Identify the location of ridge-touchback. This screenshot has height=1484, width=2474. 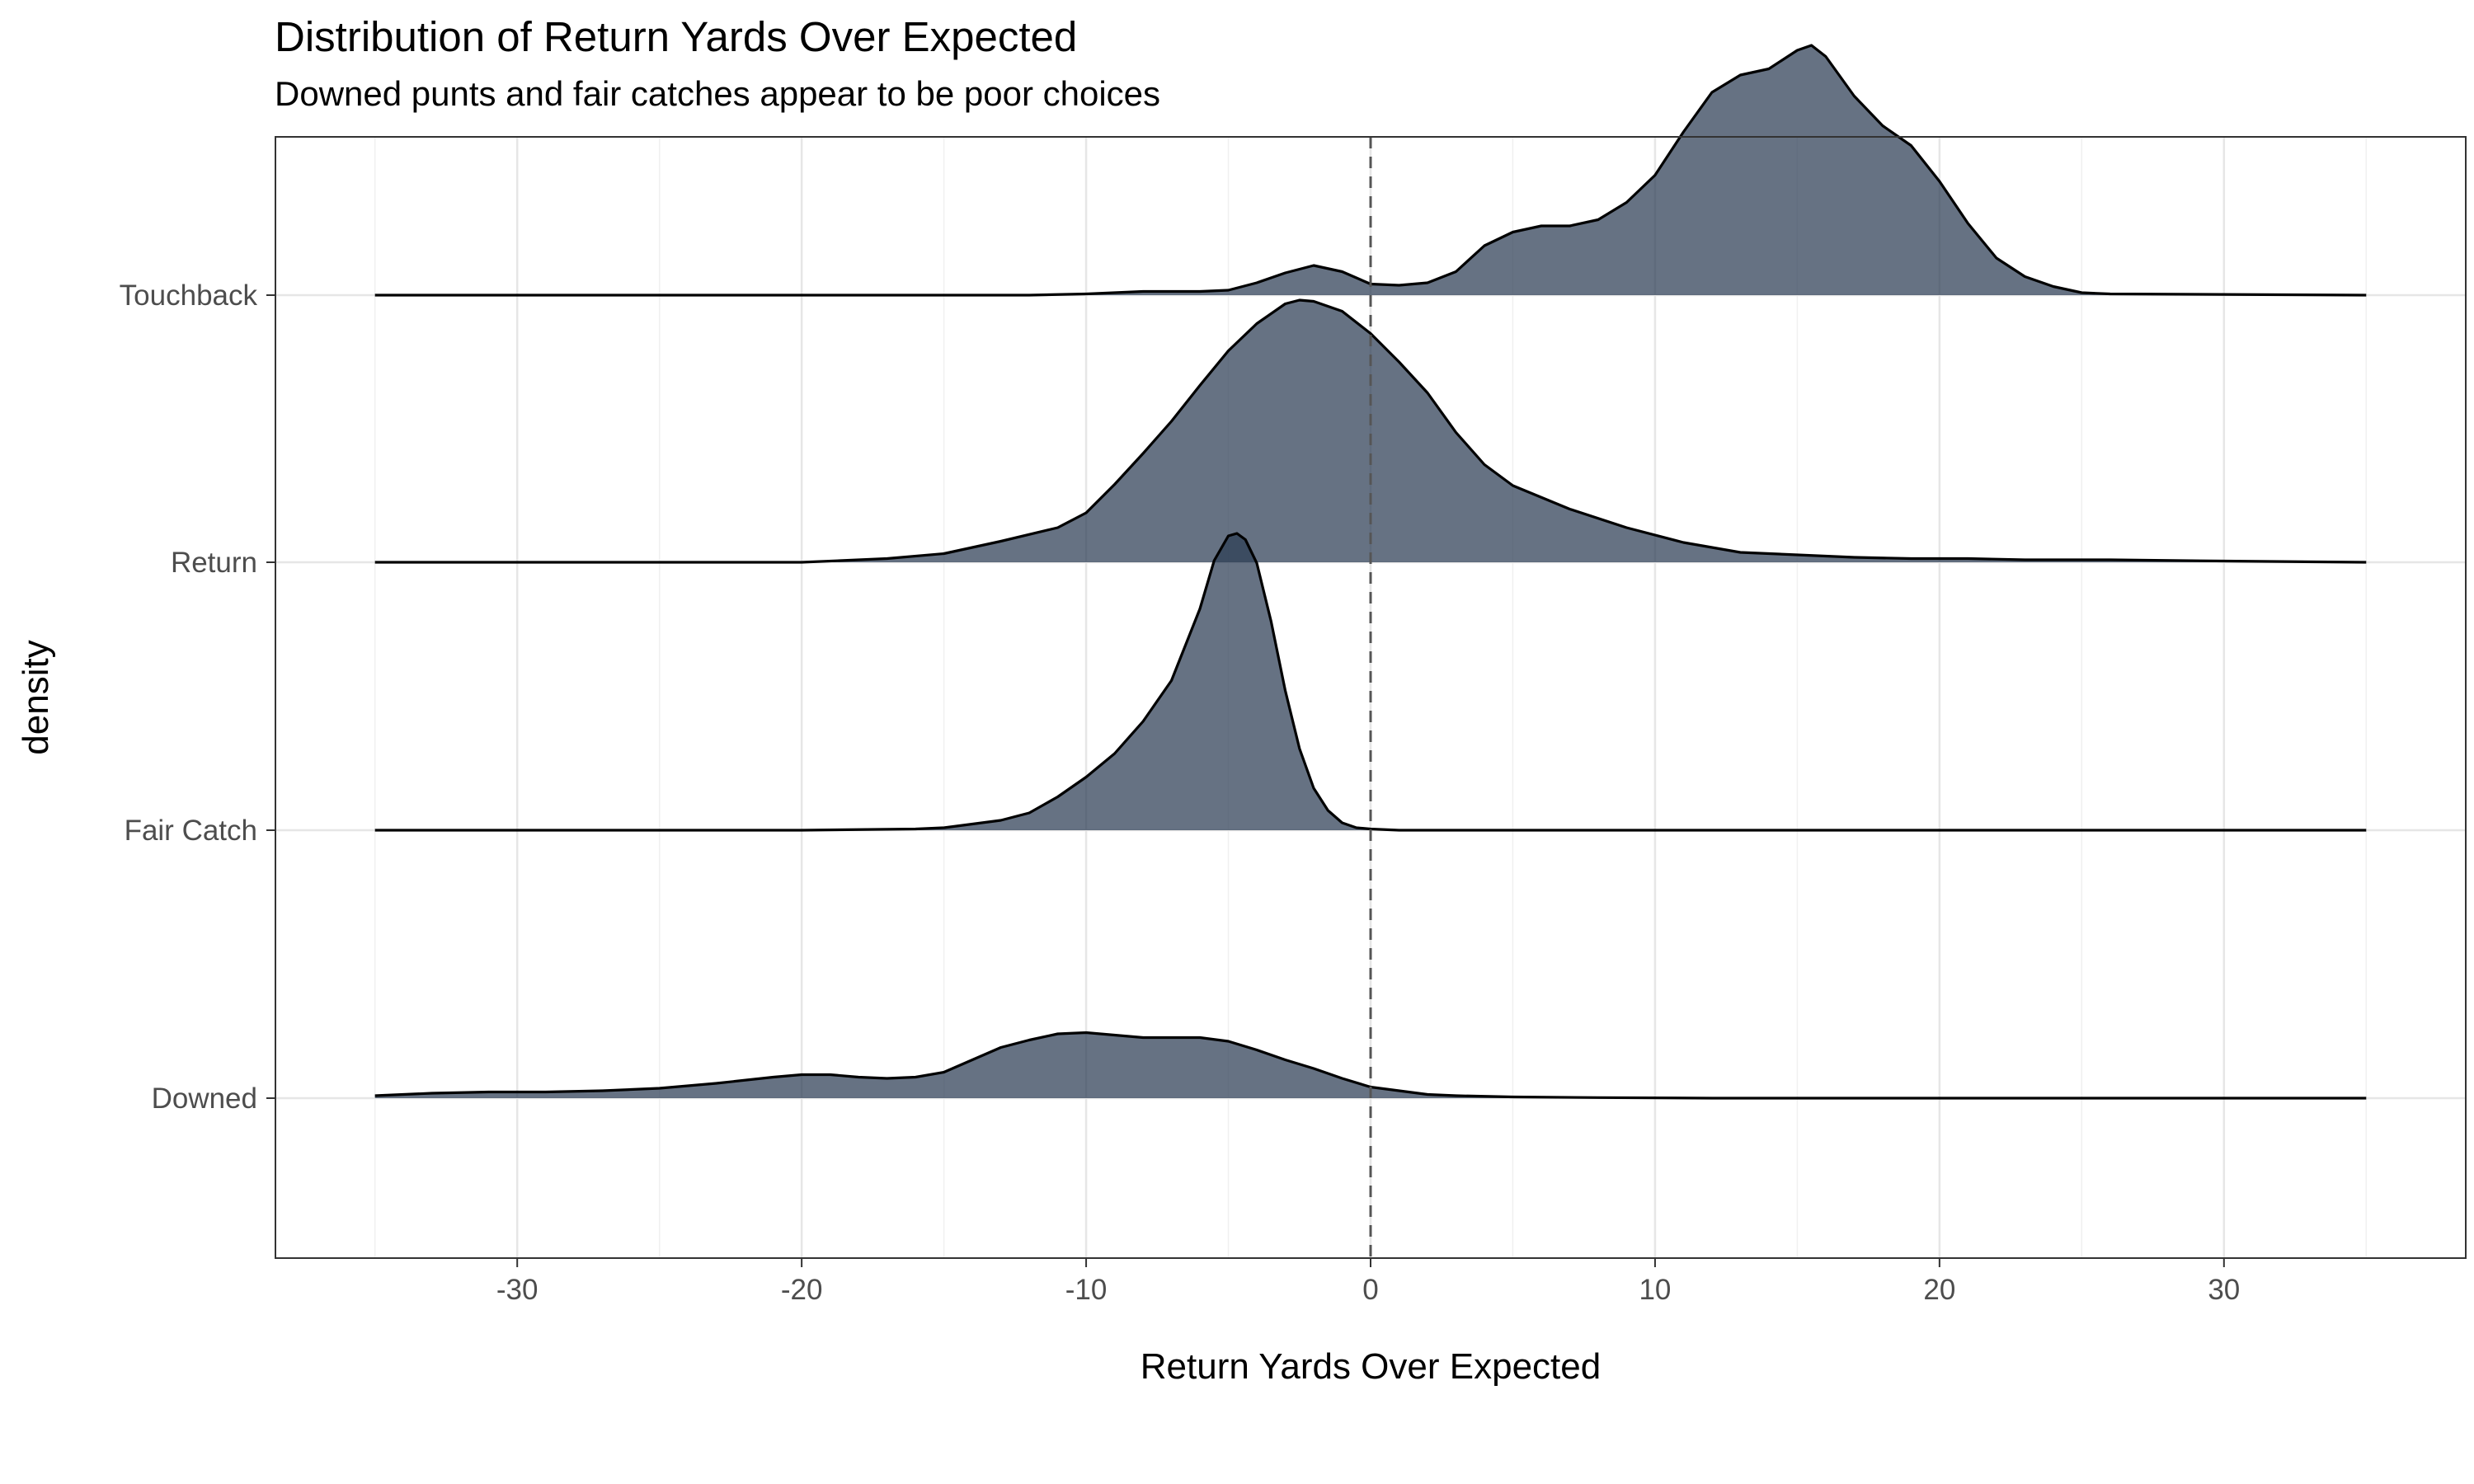
(1370, 170).